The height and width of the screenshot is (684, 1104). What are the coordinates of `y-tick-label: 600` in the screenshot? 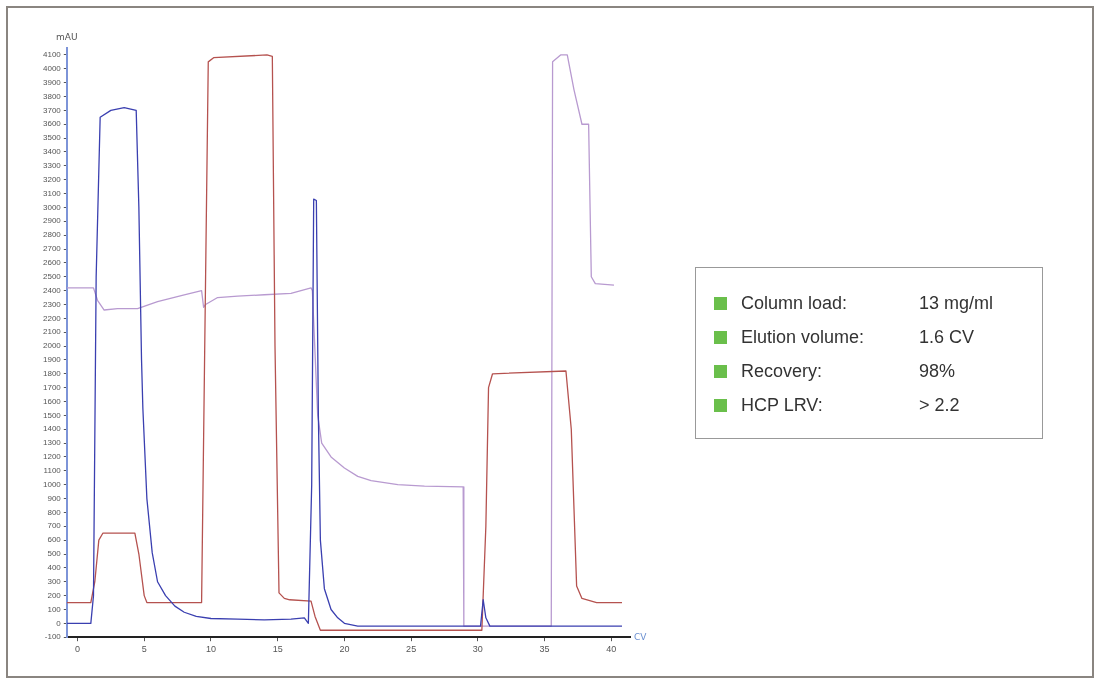 It's located at (54, 540).